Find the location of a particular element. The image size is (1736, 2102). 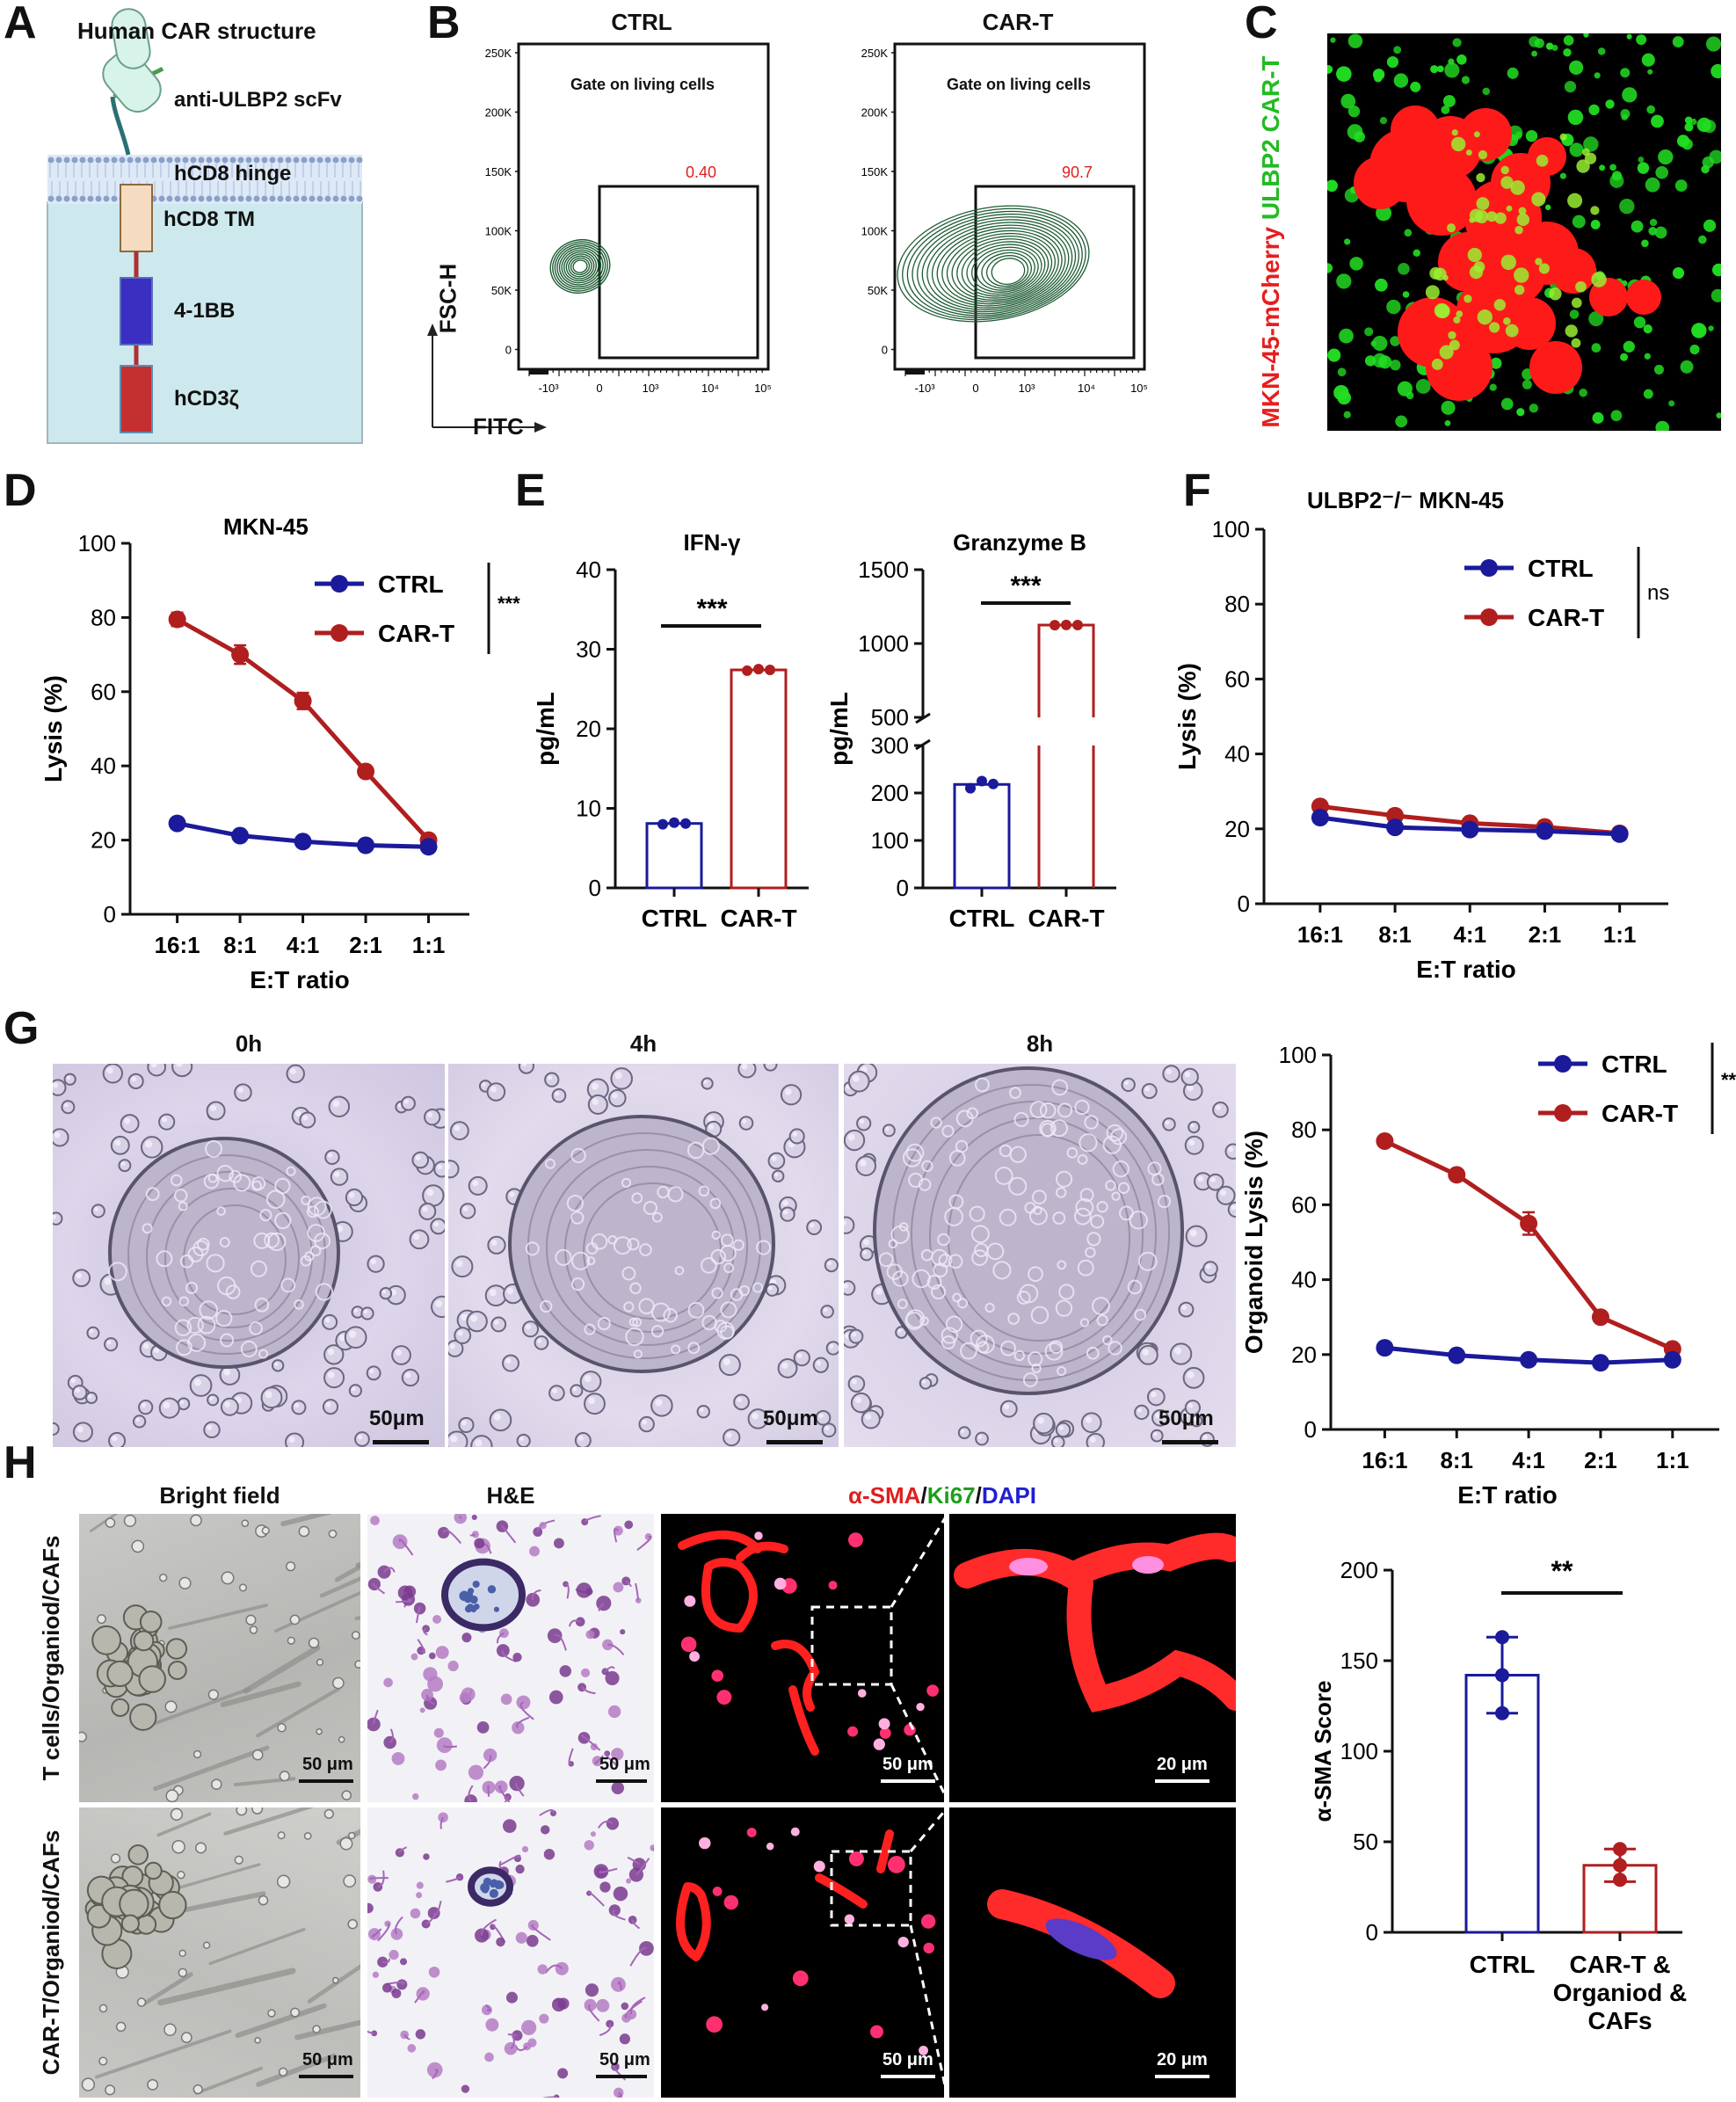

g-scale-0h: 50μm is located at coordinates (397, 1419).